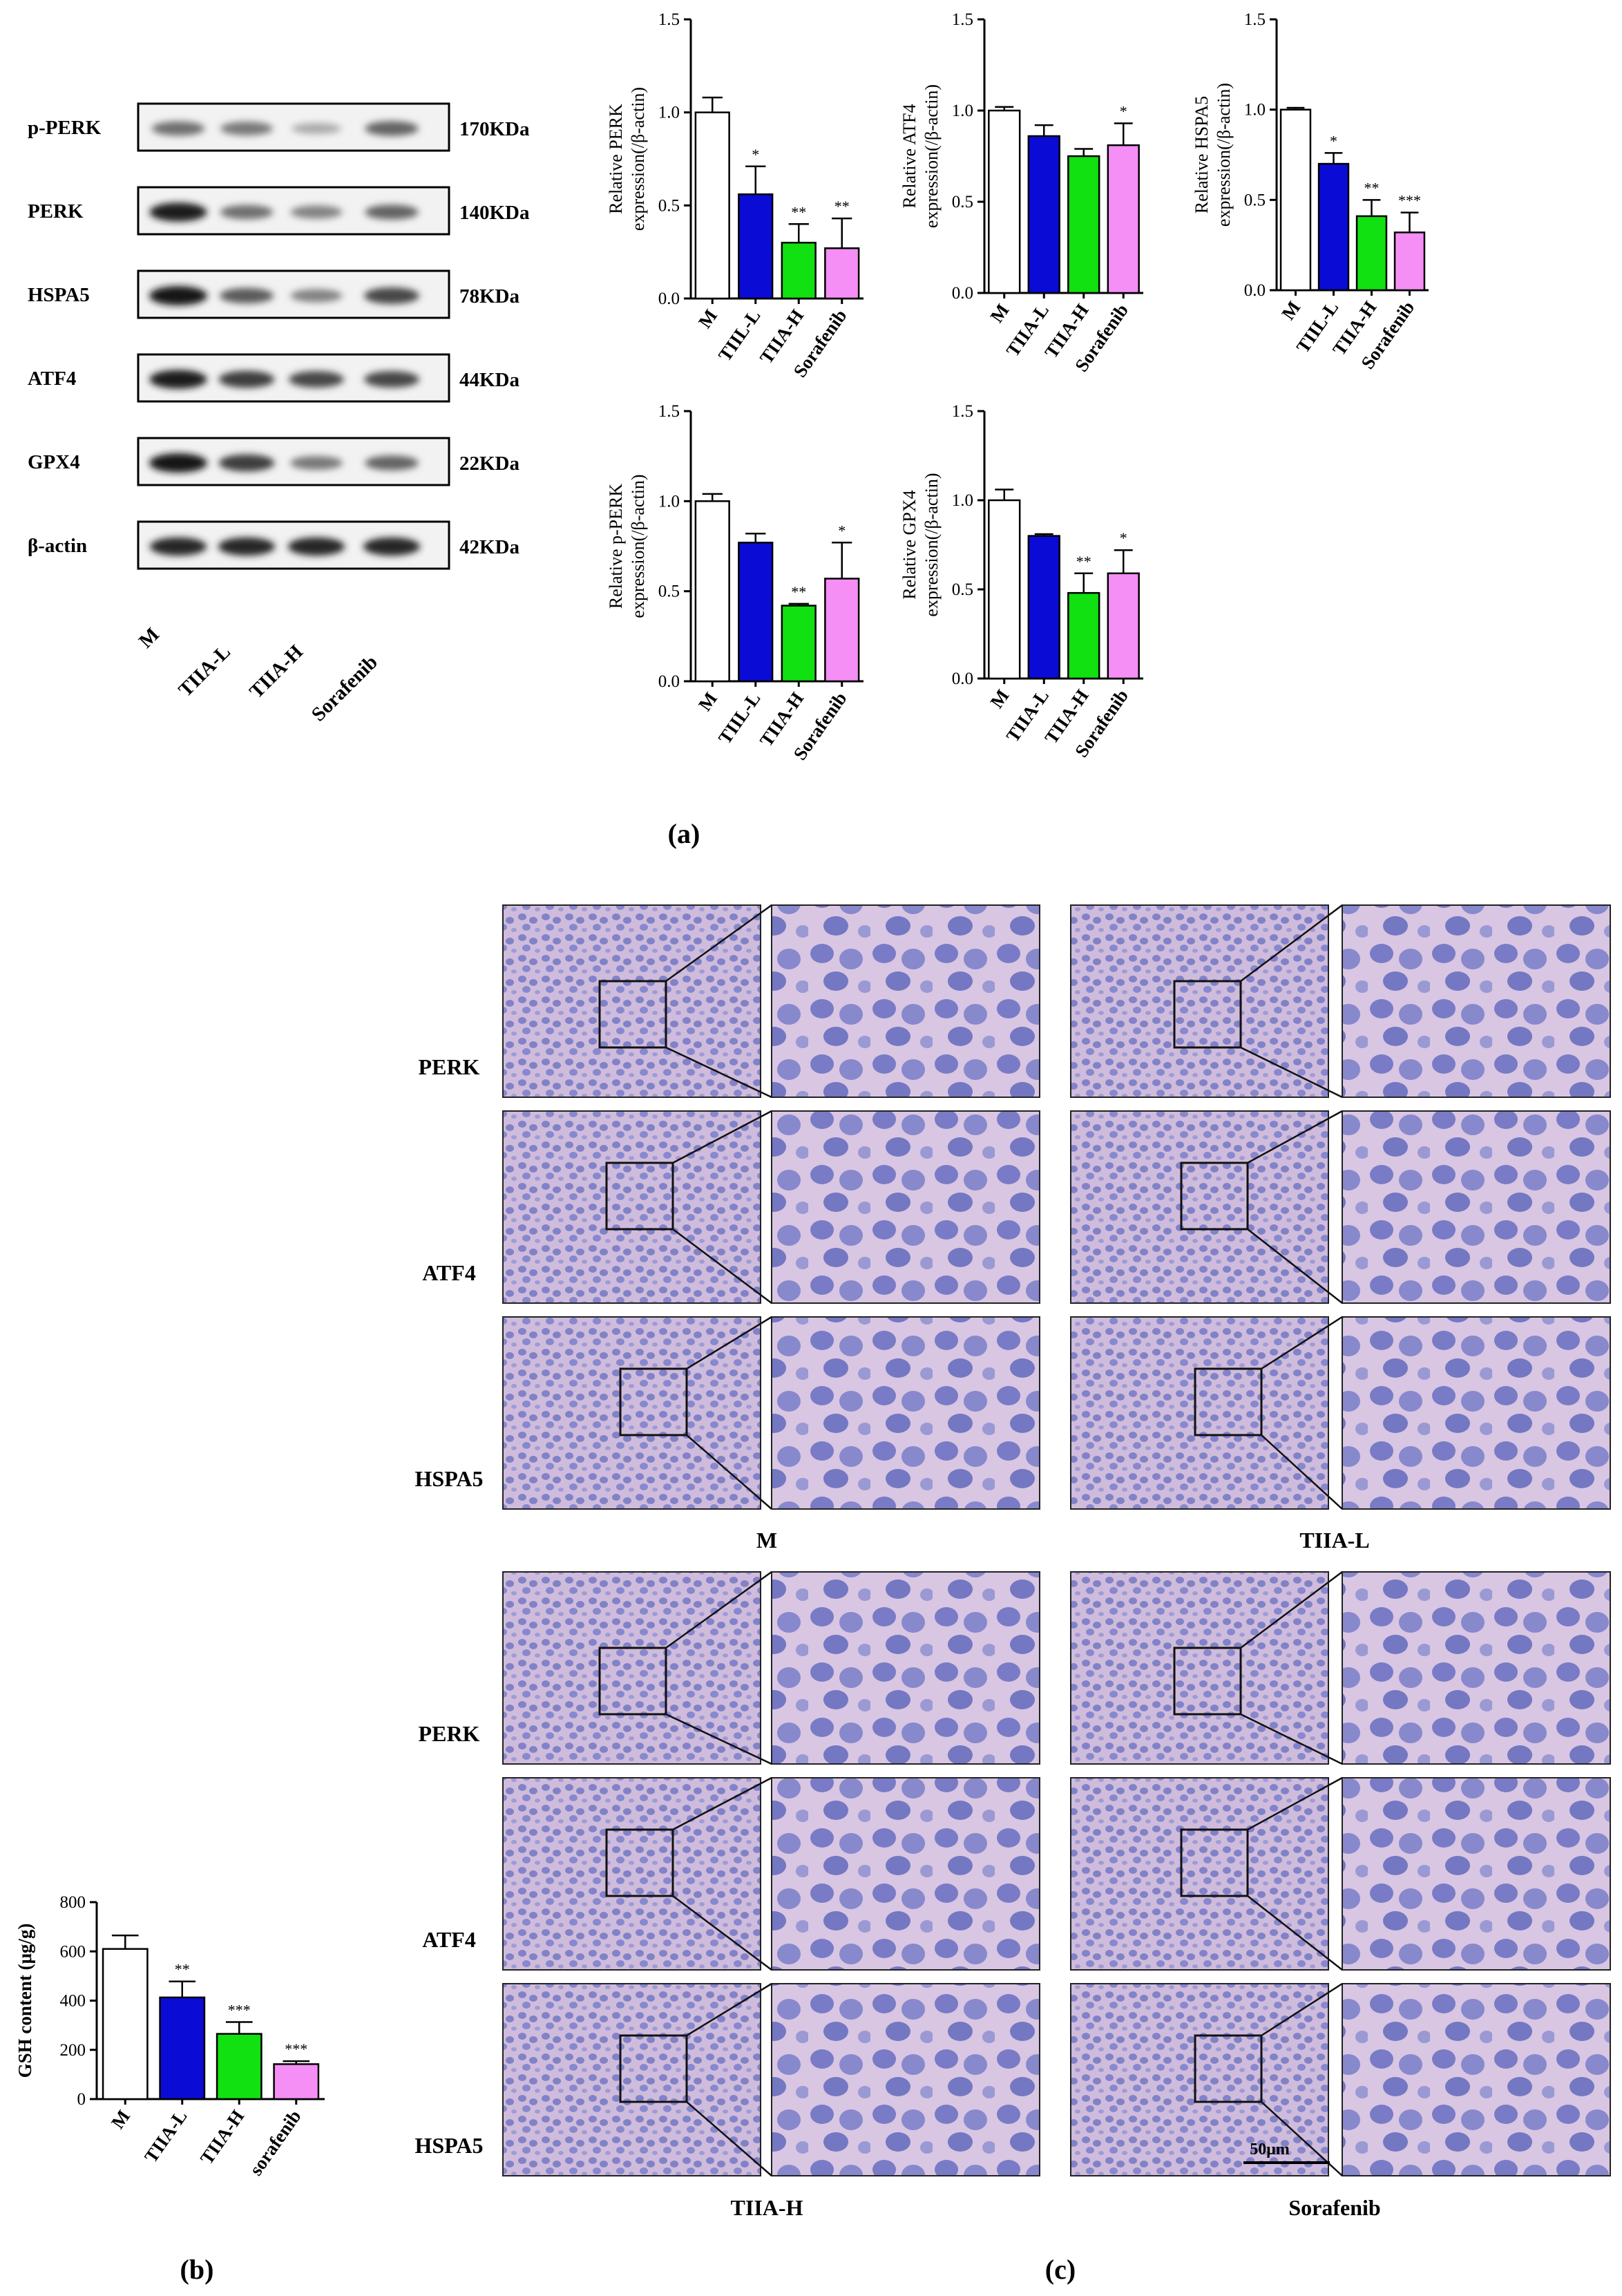 This screenshot has width=1622, height=2296. Describe the element at coordinates (1270, 2150) in the screenshot. I see `scale-bar-label: 50μm` at that location.